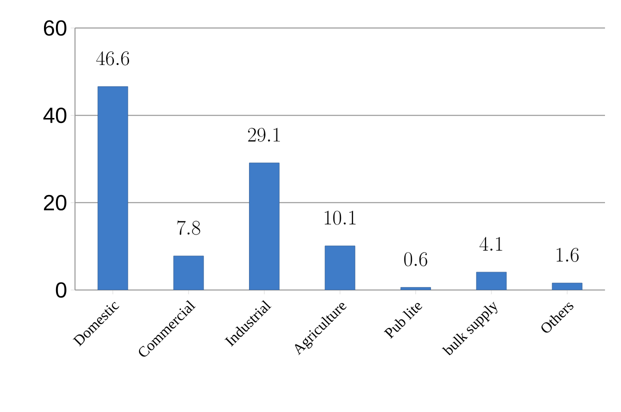  Describe the element at coordinates (55, 28) in the screenshot. I see `y-tick-label: 60` at that location.